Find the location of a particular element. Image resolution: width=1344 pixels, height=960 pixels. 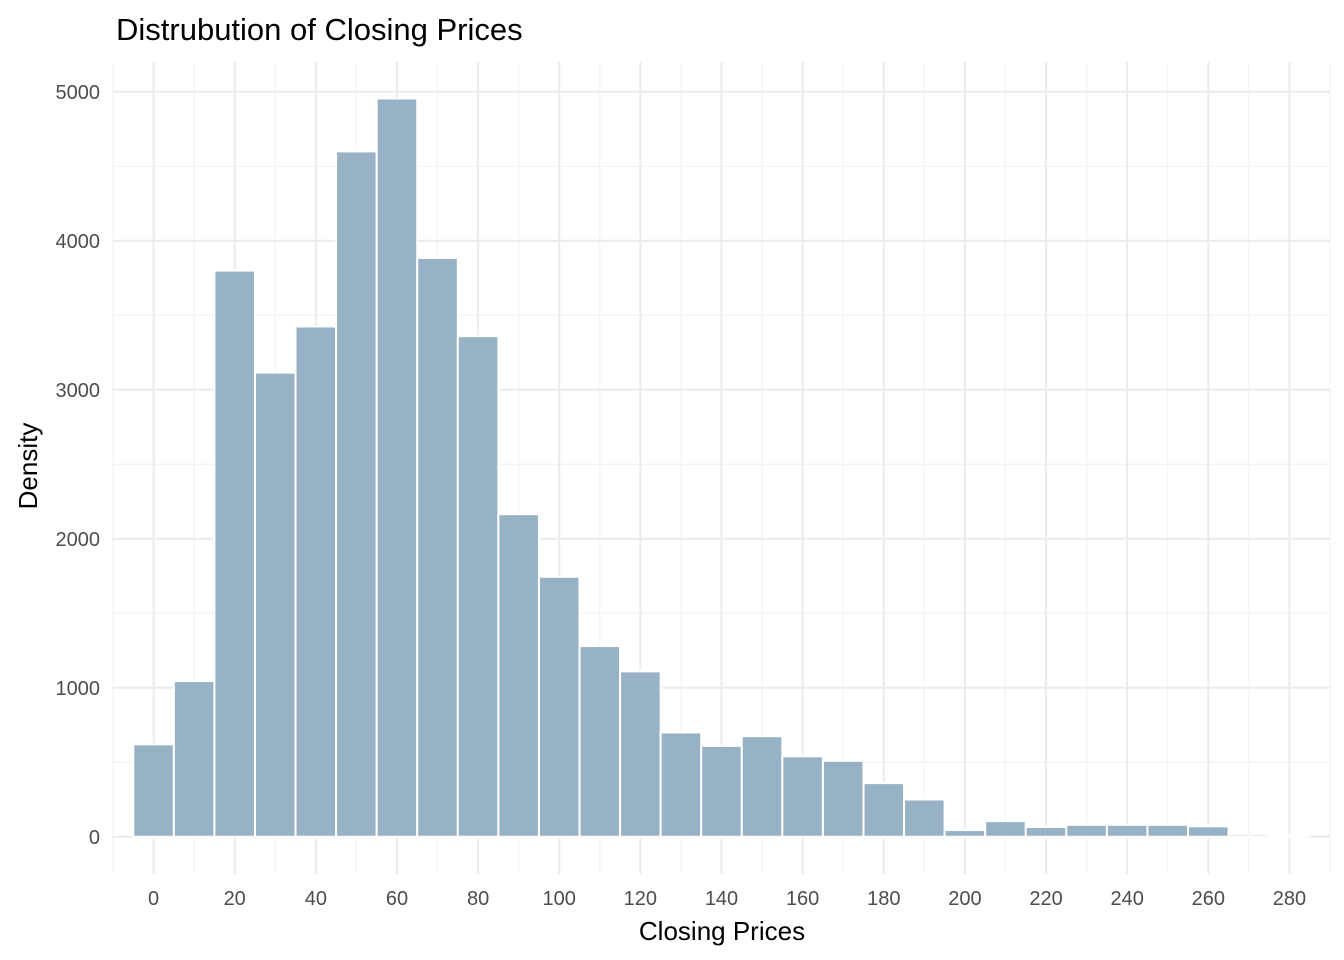

y-tick-label: 3000 is located at coordinates (78, 391).